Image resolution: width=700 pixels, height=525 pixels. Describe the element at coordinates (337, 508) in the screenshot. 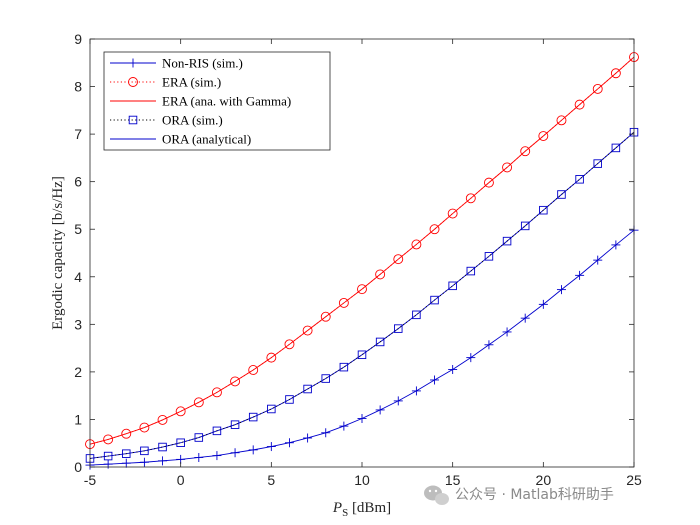

I see `x-axis-title-main: P` at that location.